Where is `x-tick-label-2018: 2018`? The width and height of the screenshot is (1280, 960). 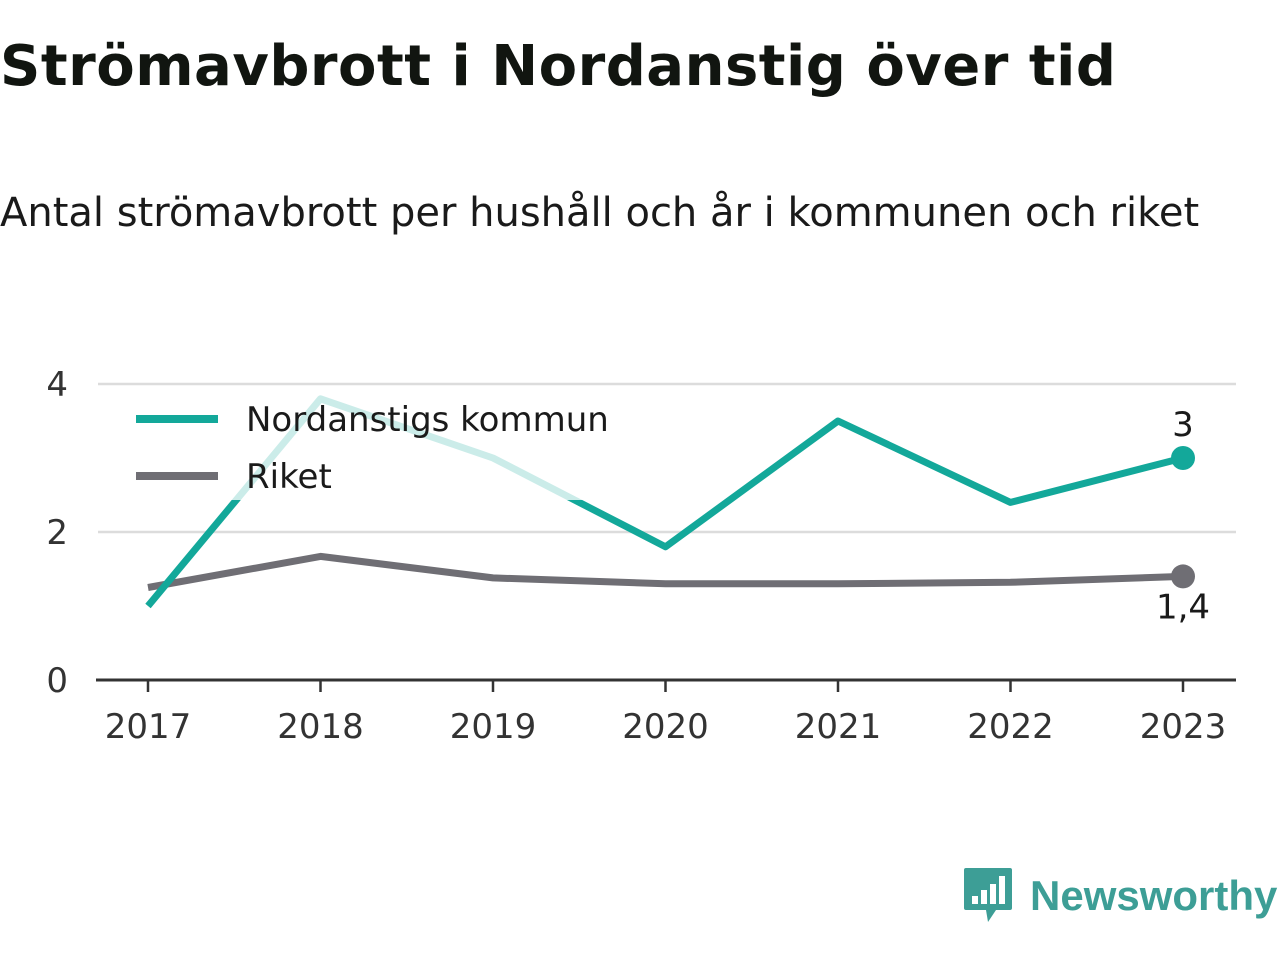 x-tick-label-2018: 2018 is located at coordinates (320, 727).